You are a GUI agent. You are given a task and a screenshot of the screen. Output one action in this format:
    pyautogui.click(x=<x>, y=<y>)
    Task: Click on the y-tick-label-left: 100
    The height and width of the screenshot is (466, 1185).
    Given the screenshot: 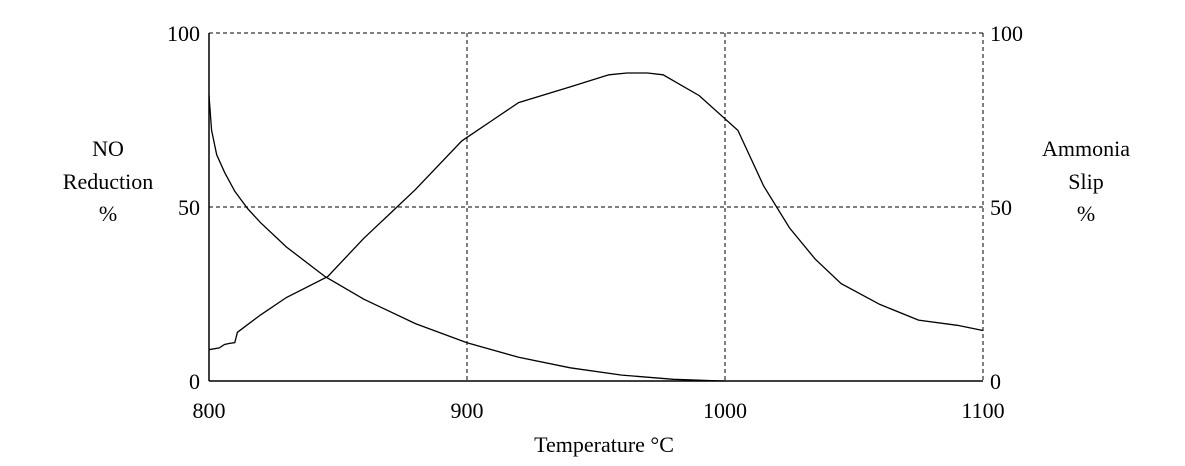 What is the action you would take?
    pyautogui.click(x=183, y=33)
    